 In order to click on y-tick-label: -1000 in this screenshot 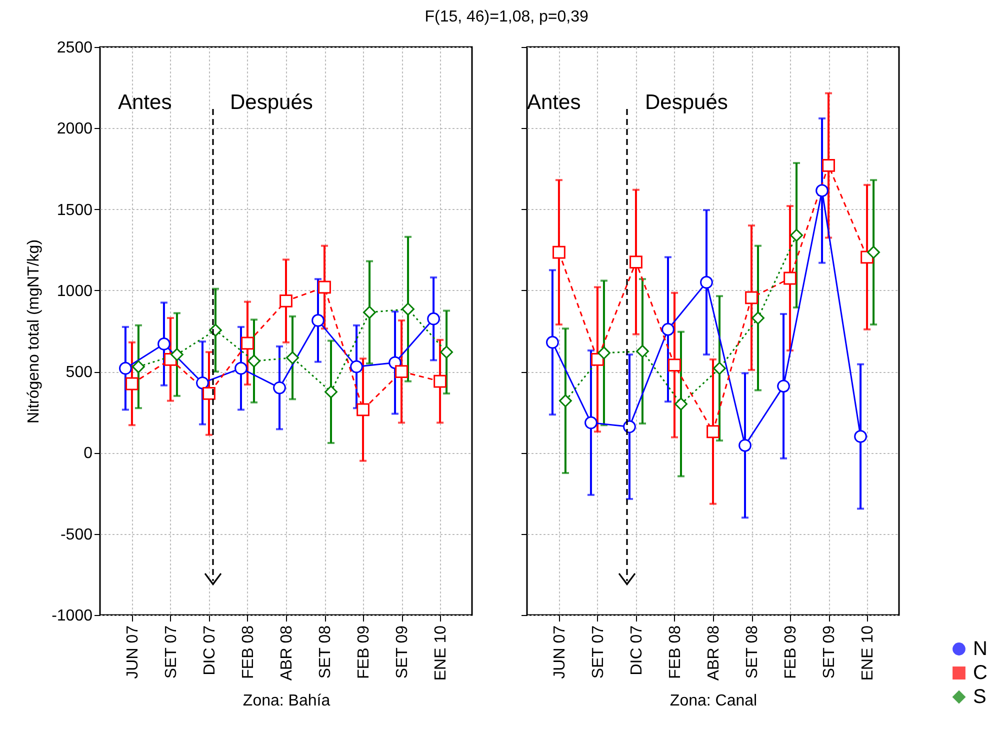, I will do `click(72, 616)`.